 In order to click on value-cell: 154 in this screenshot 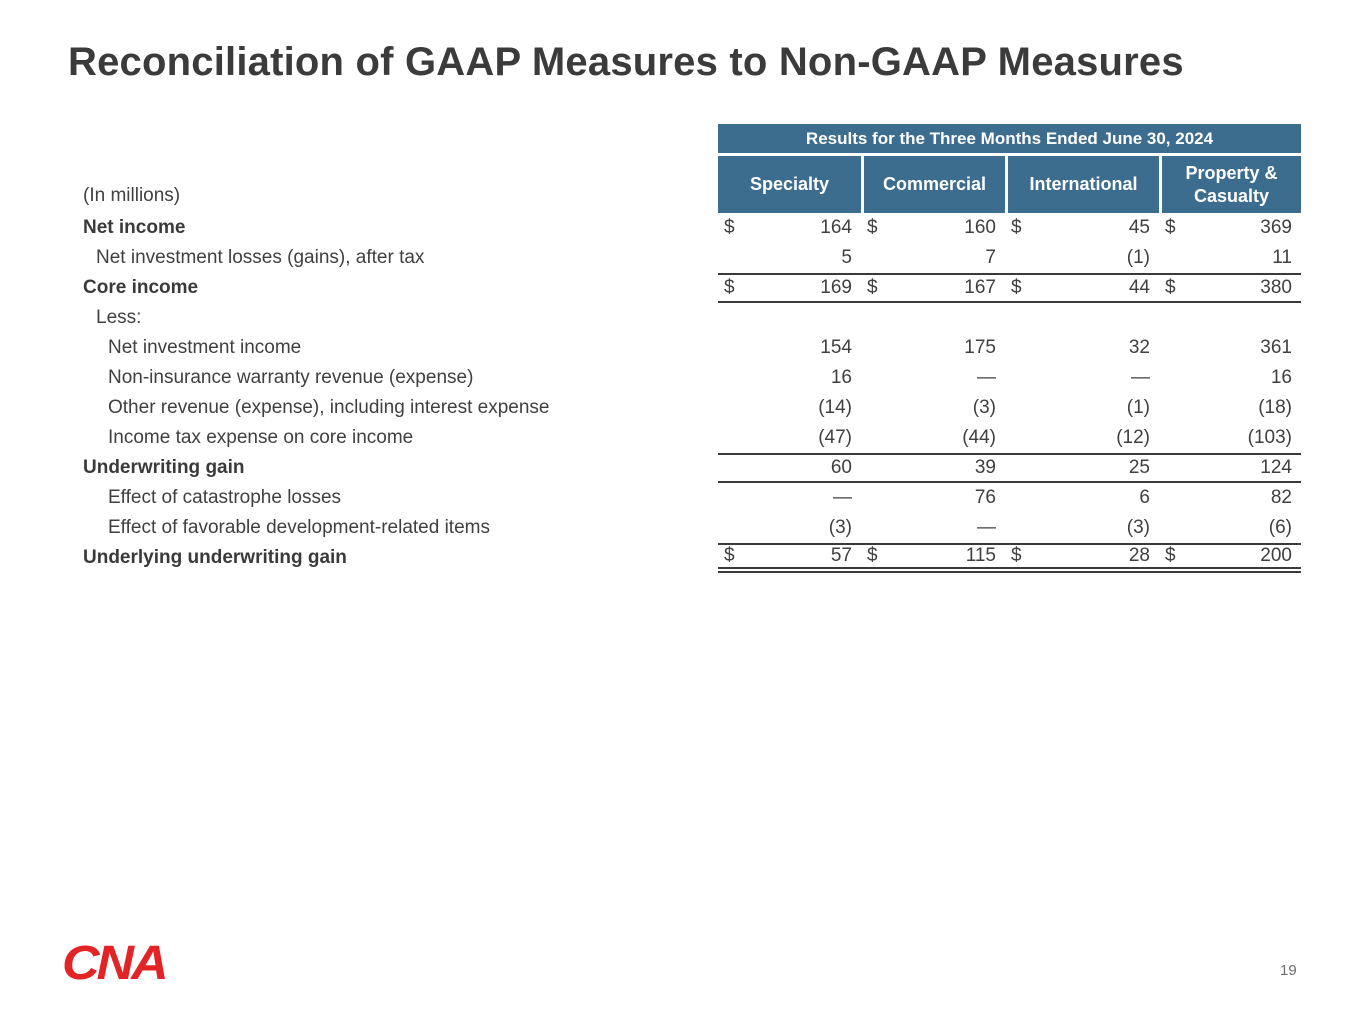, I will do `click(789, 348)`.